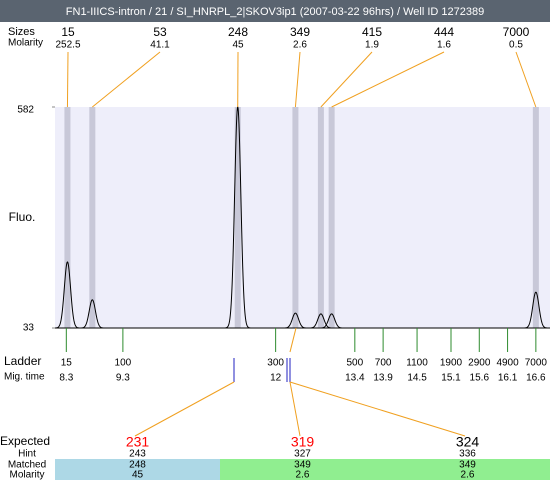  Describe the element at coordinates (536, 378) in the screenshot. I see `ladder-mig-time: 16.6` at that location.